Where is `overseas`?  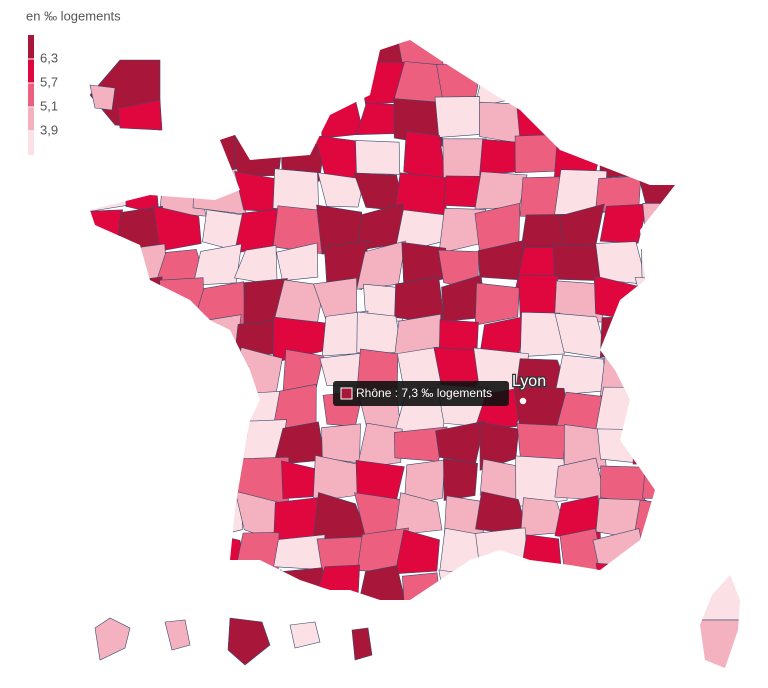 overseas is located at coordinates (233, 641).